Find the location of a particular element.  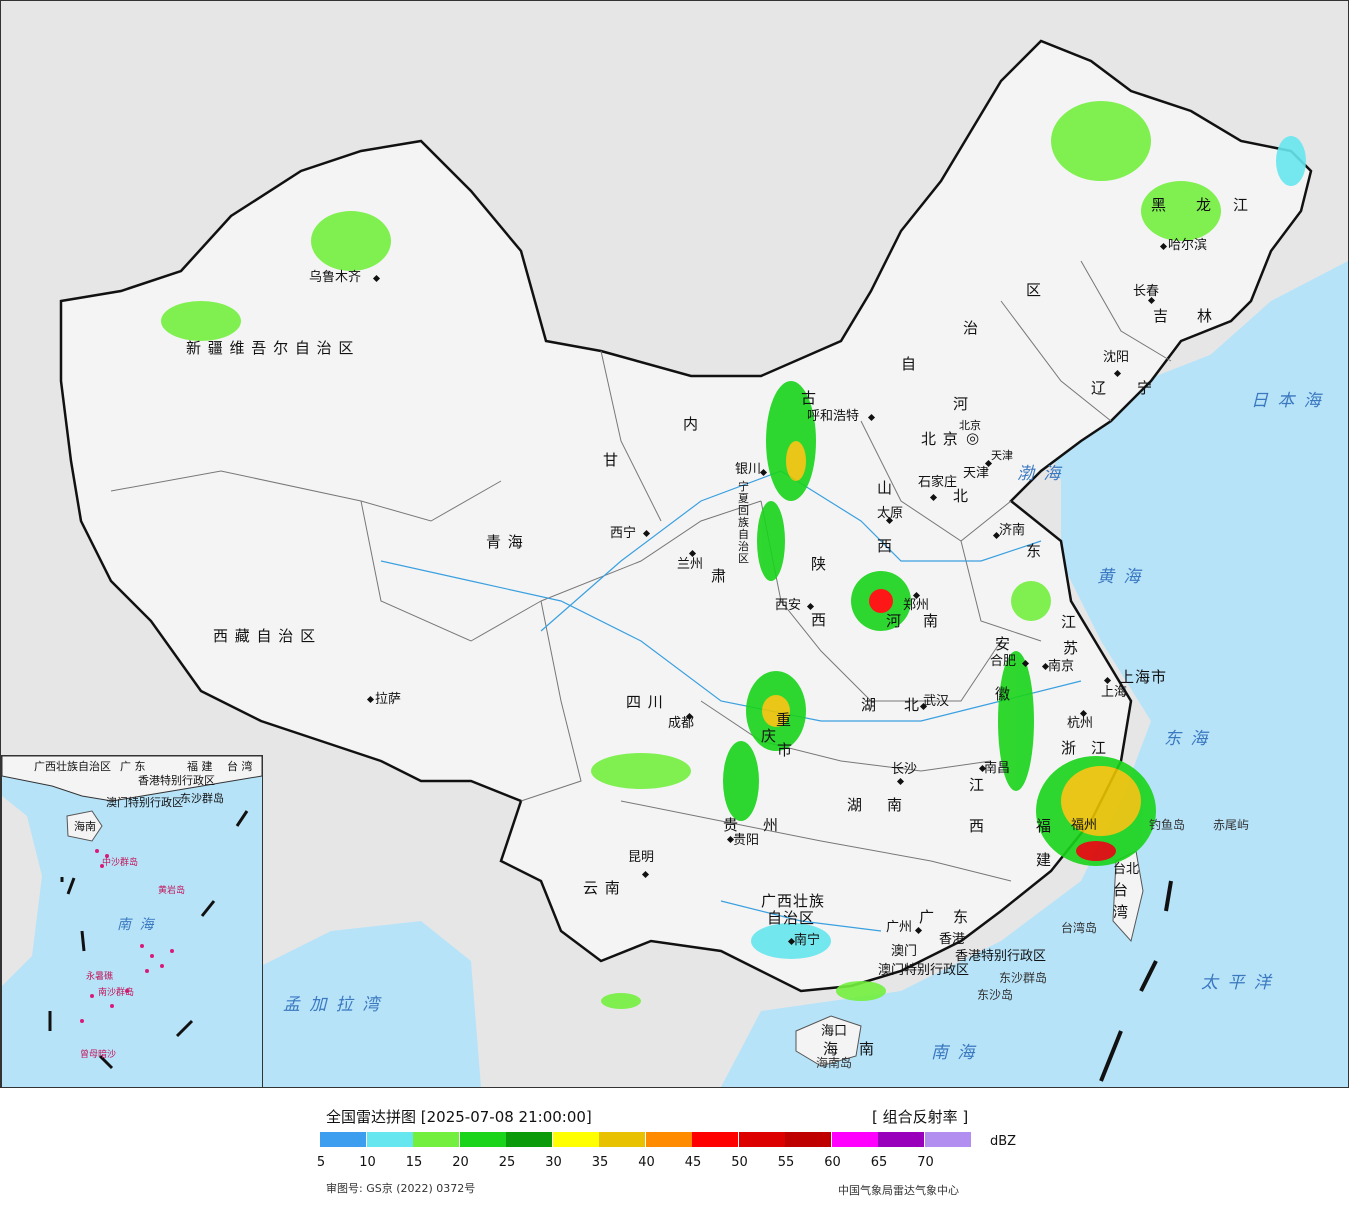

hainan-island is located at coordinates (828, 1041).